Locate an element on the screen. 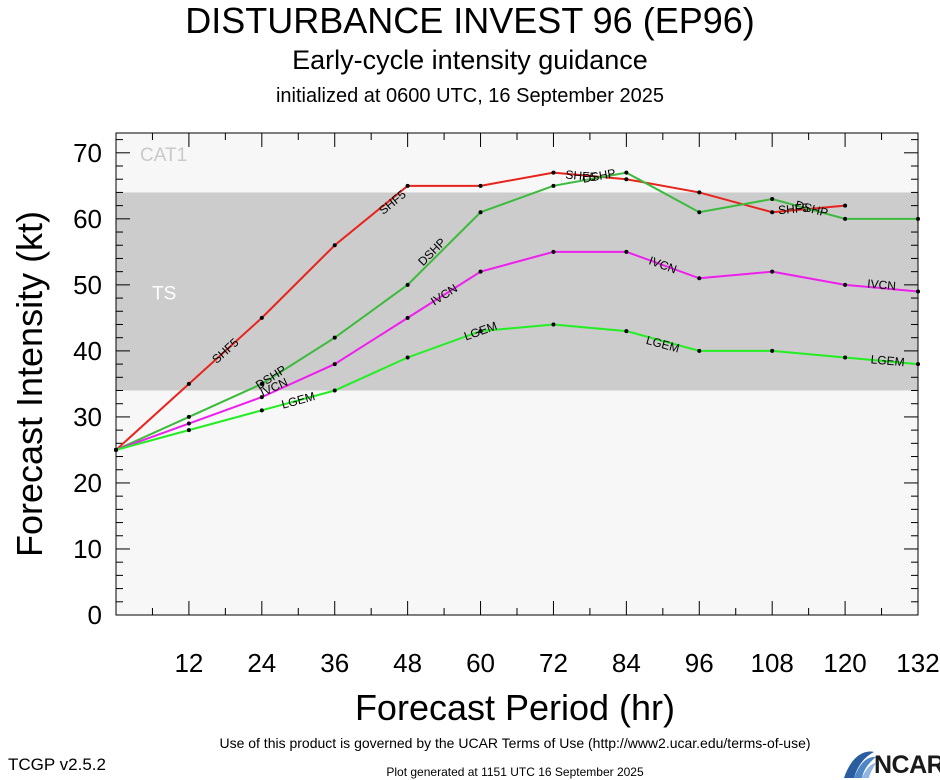 Image resolution: width=940 pixels, height=780 pixels. x-axis-title: Forecast Period (hr) is located at coordinates (515, 707).